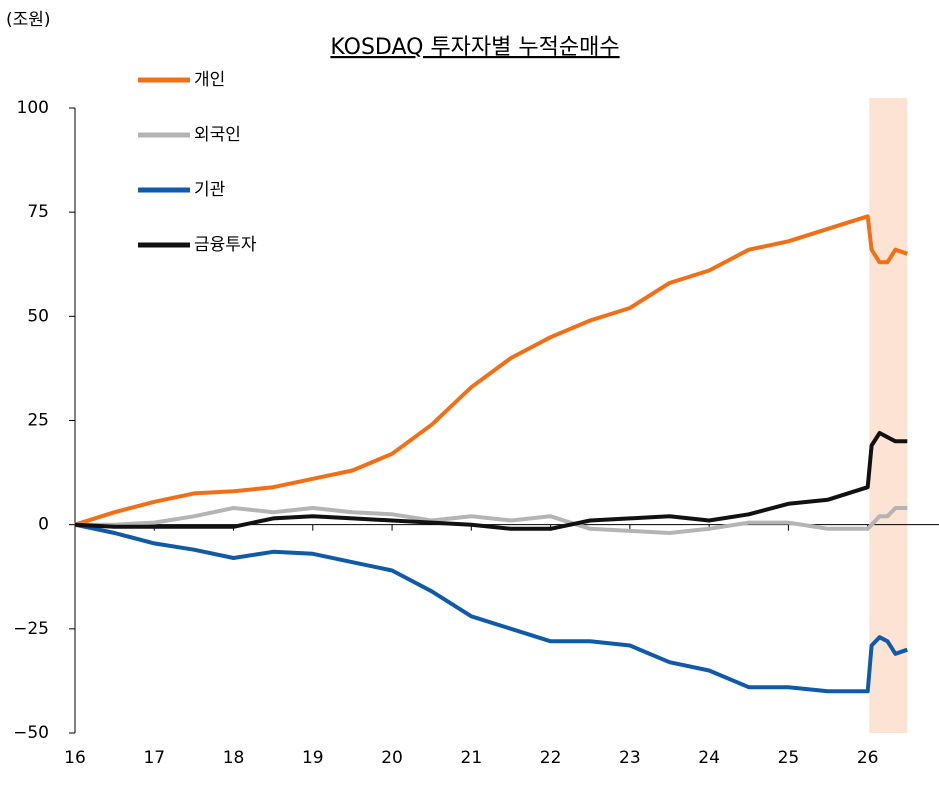 The image size is (939, 807). What do you see at coordinates (33, 108) in the screenshot?
I see `y-tick-label: 100` at bounding box center [33, 108].